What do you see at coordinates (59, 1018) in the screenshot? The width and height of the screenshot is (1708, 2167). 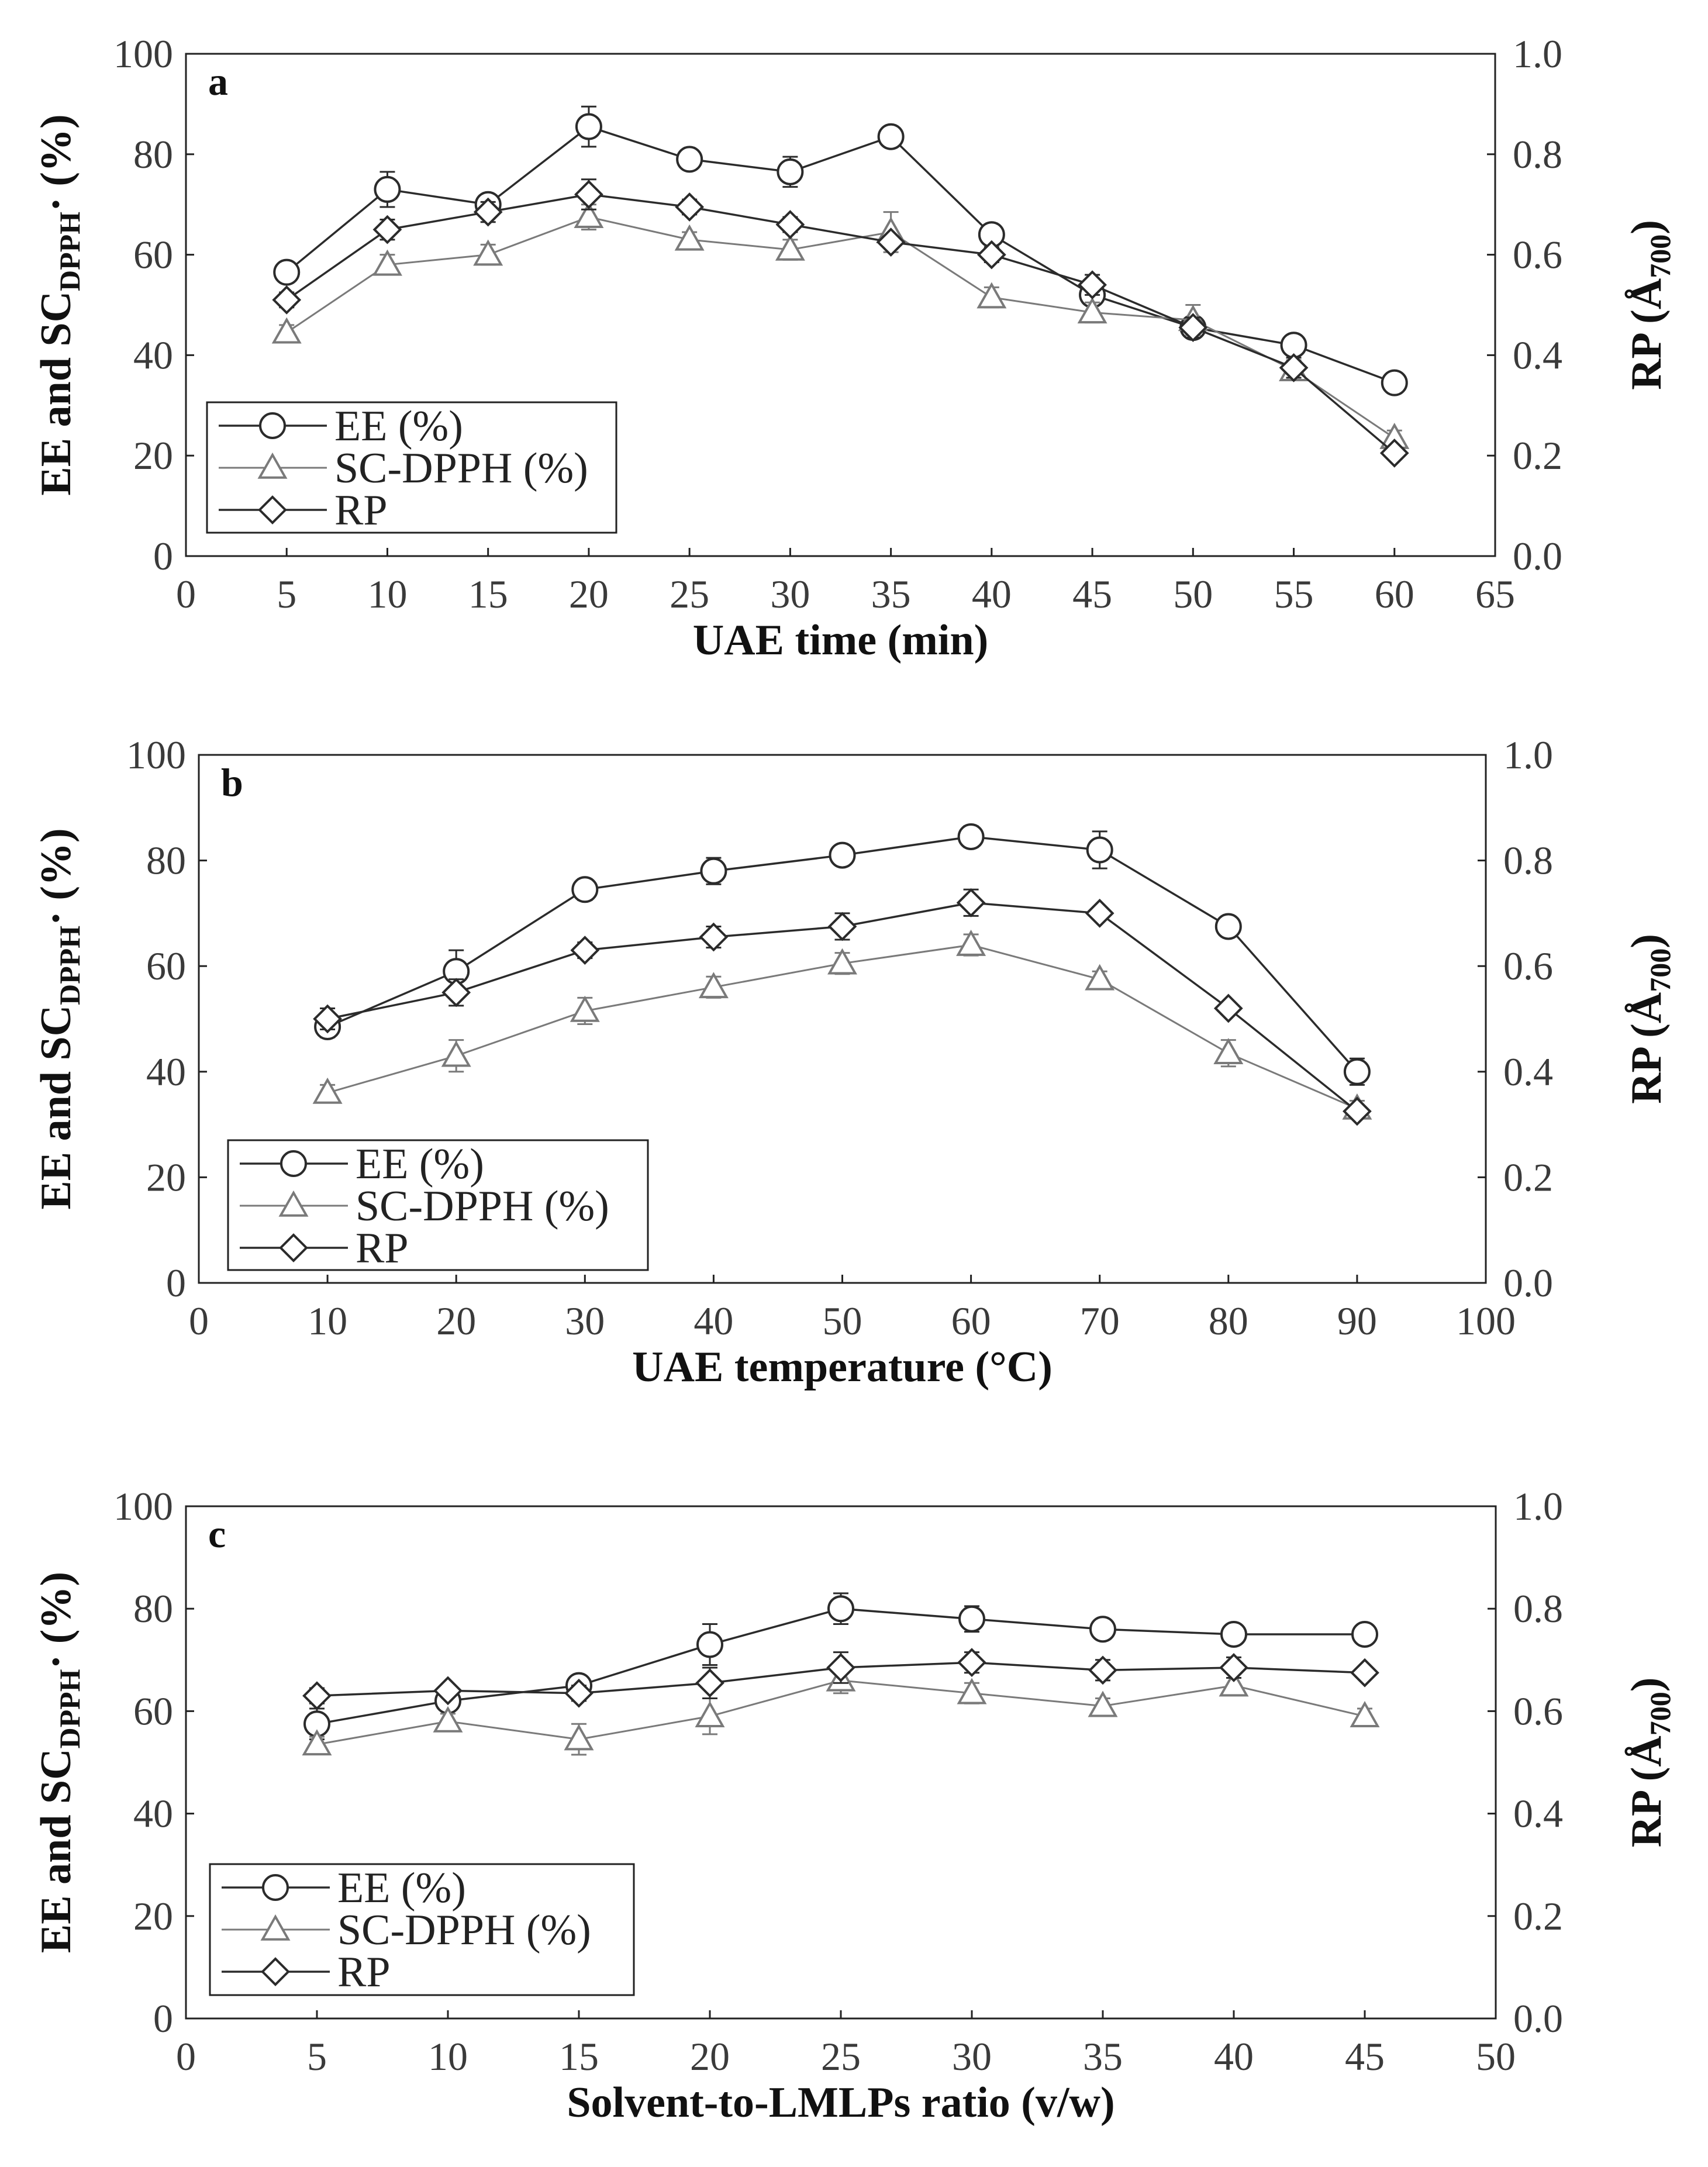 I see `y-axis-label: EE and SCDPPH· (%)` at bounding box center [59, 1018].